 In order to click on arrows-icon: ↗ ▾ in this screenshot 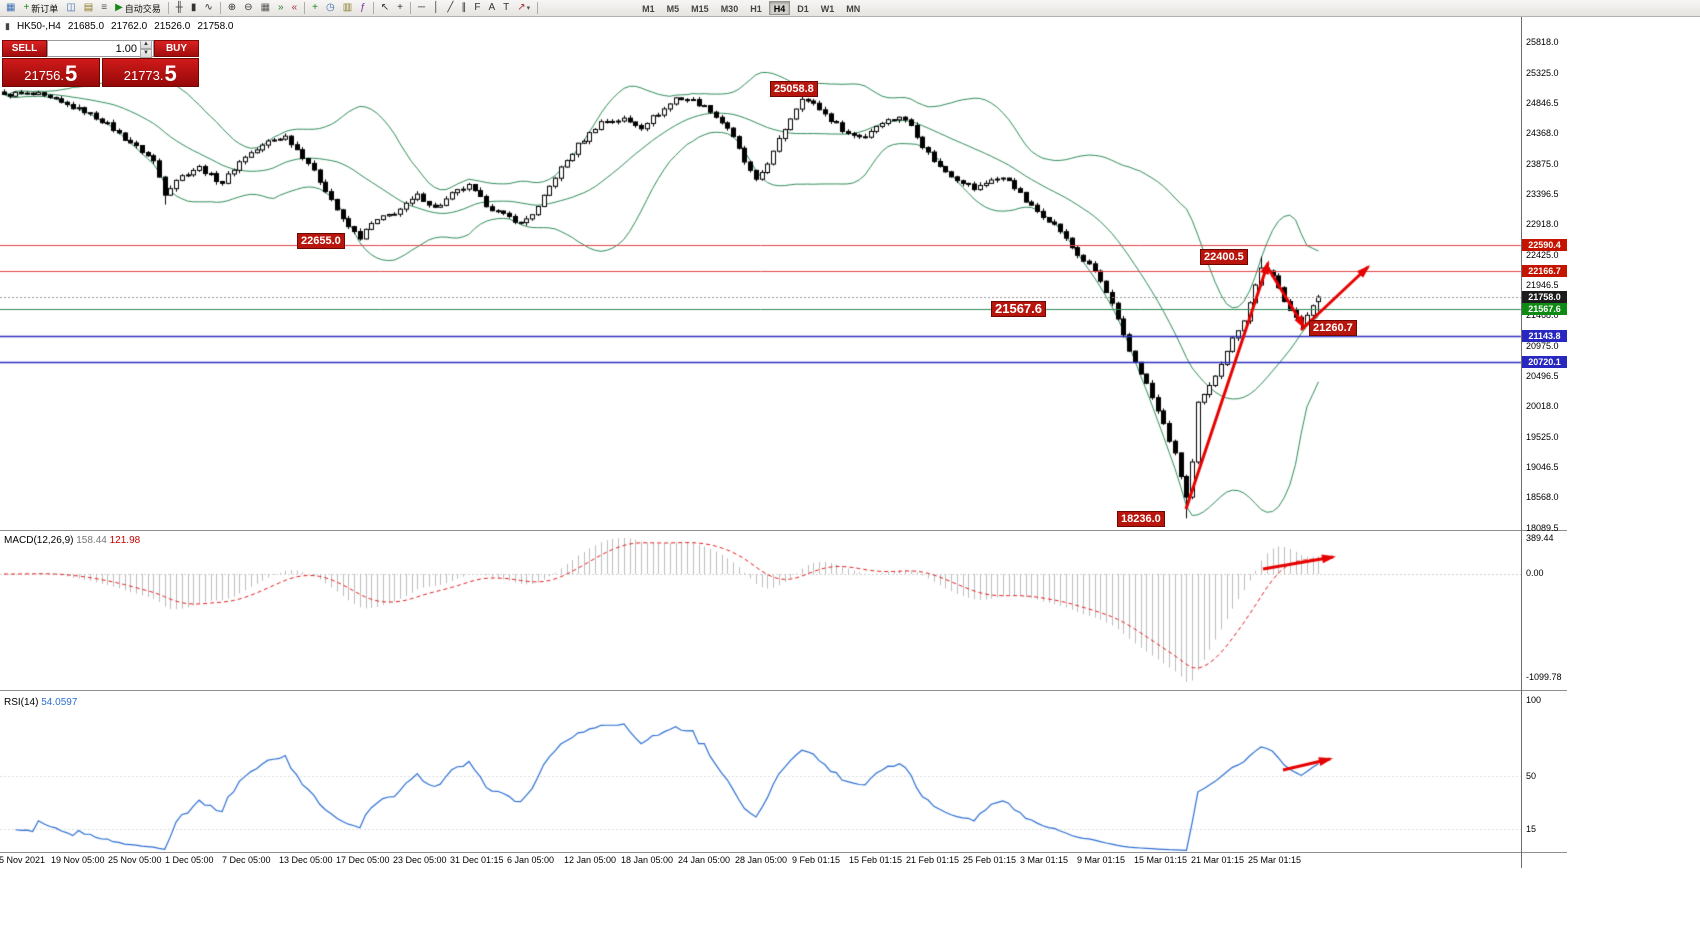, I will do `click(523, 8)`.